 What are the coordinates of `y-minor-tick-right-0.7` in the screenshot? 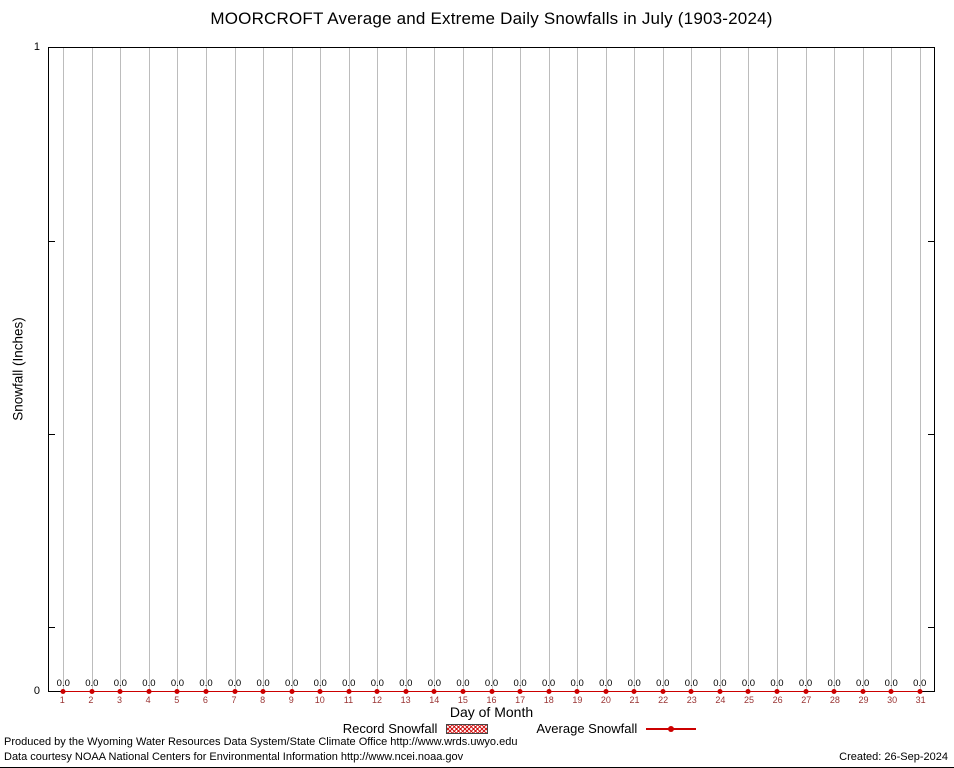 It's located at (931, 241).